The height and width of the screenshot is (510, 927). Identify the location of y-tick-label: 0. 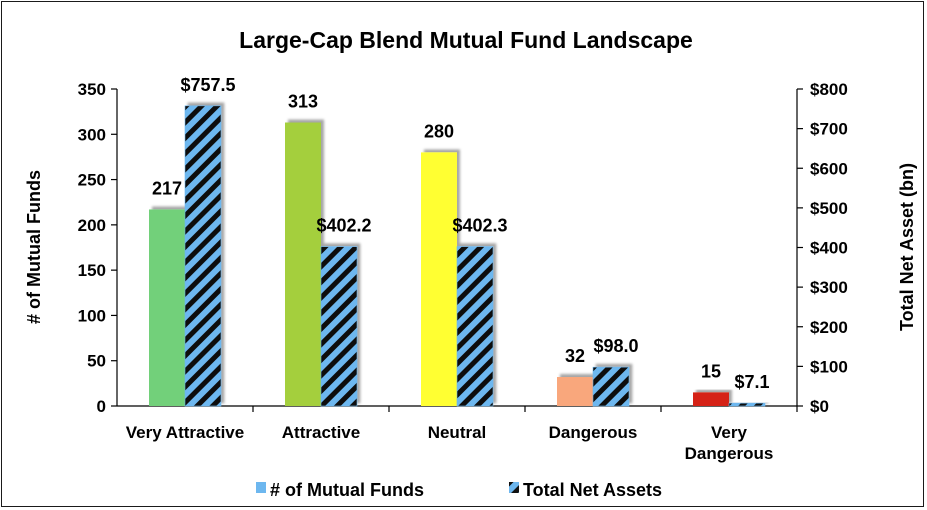
(101, 406).